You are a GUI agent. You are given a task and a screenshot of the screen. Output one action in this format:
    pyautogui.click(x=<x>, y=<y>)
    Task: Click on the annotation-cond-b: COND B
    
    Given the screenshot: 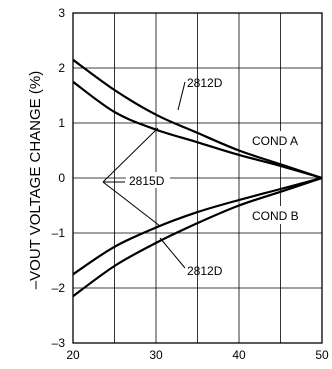 What is the action you would take?
    pyautogui.click(x=275, y=216)
    